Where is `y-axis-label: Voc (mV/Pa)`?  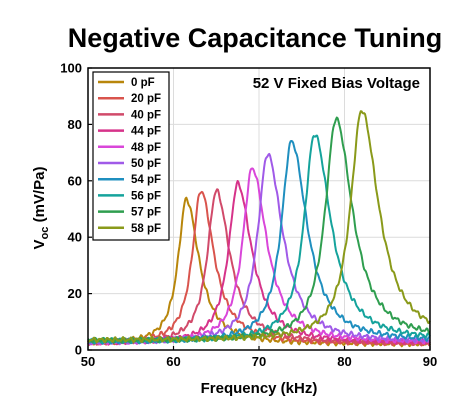 y-axis-label: Voc (mV/Pa) is located at coordinates (41, 208).